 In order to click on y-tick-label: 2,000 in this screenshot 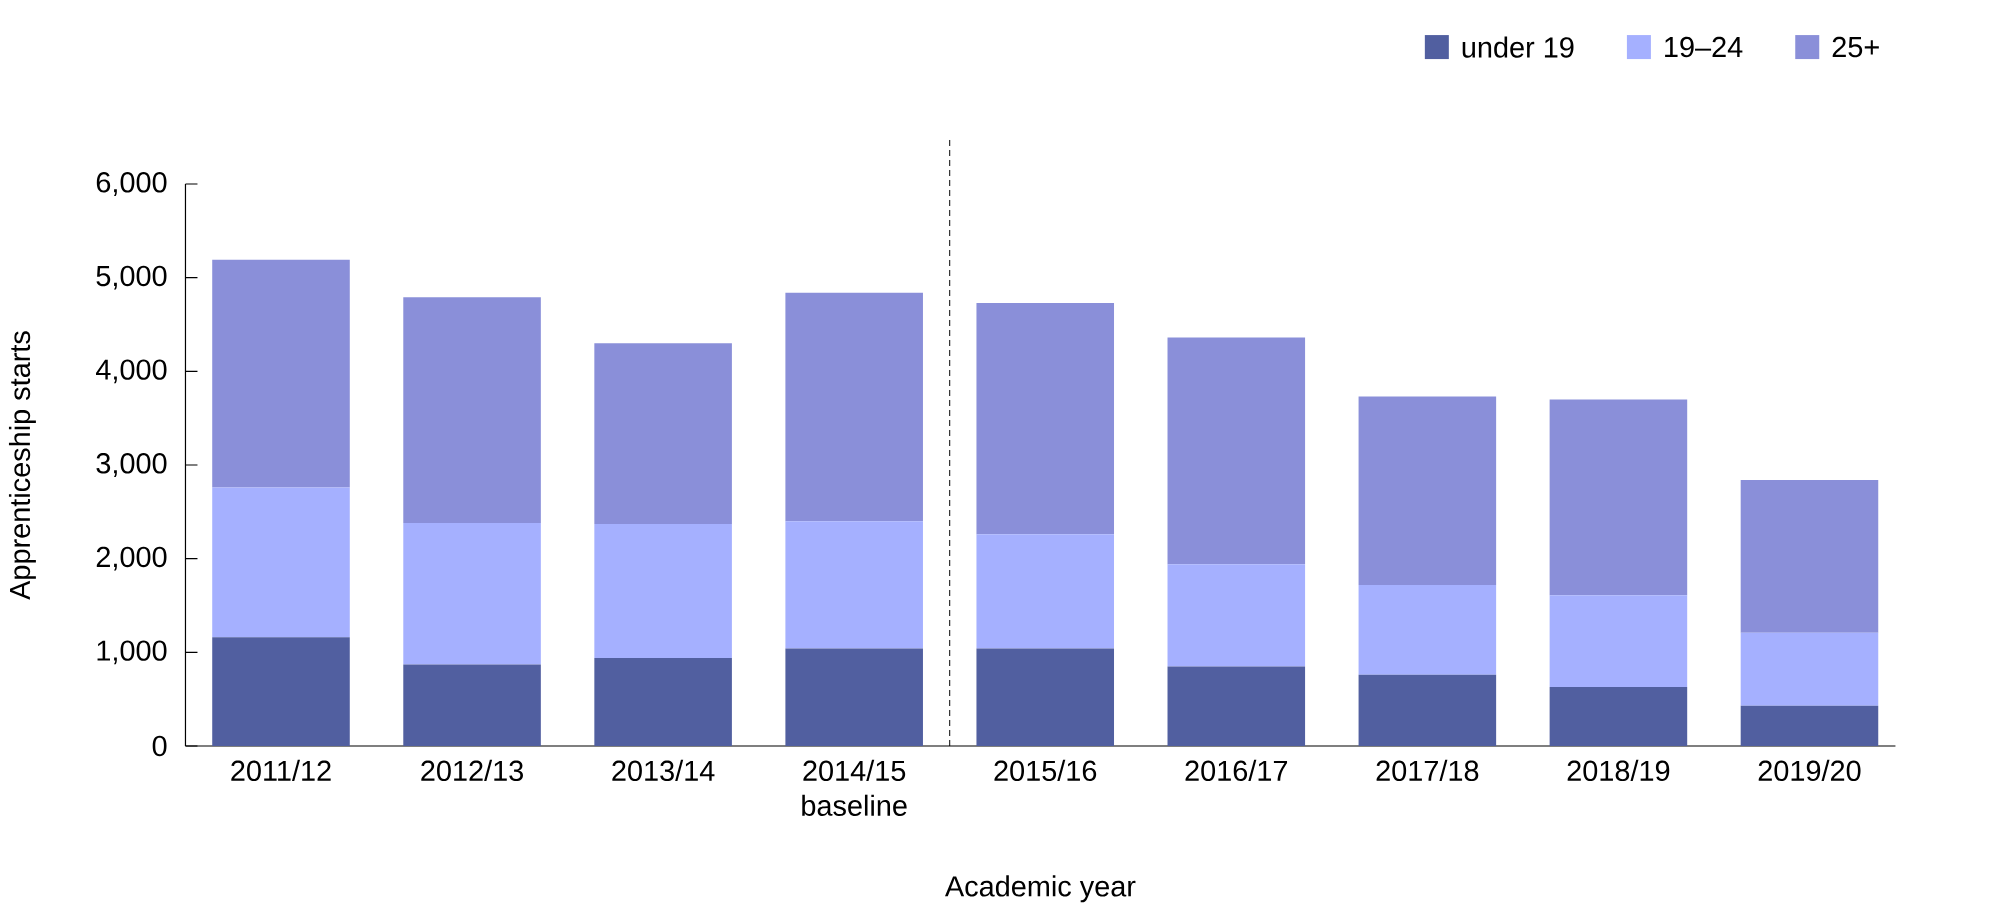, I will do `click(131, 558)`.